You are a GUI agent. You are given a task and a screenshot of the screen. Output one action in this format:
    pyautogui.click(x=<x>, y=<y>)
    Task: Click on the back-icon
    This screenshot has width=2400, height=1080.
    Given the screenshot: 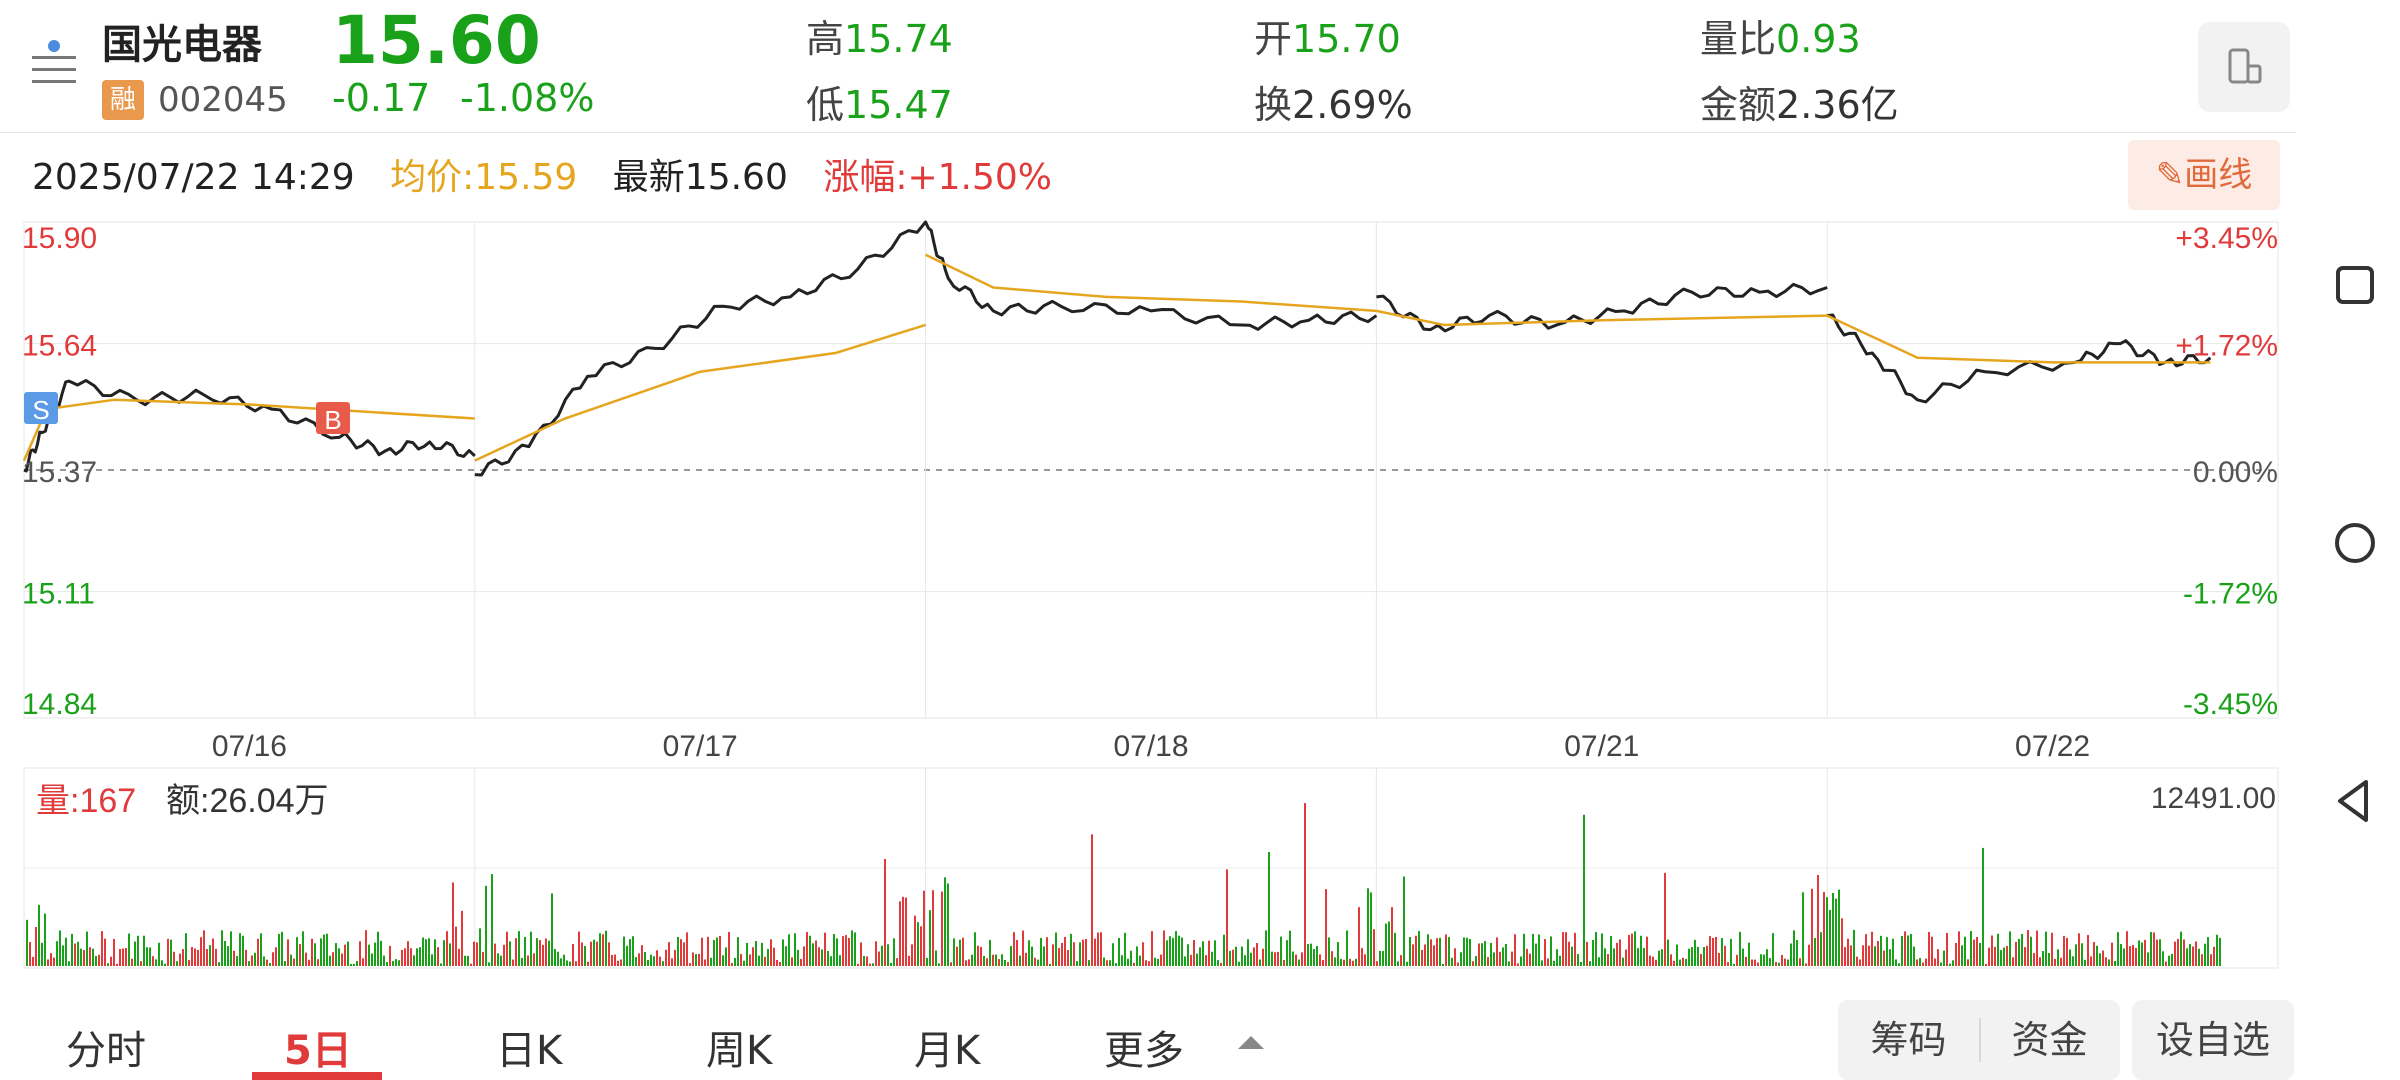 What is the action you would take?
    pyautogui.click(x=2353, y=801)
    